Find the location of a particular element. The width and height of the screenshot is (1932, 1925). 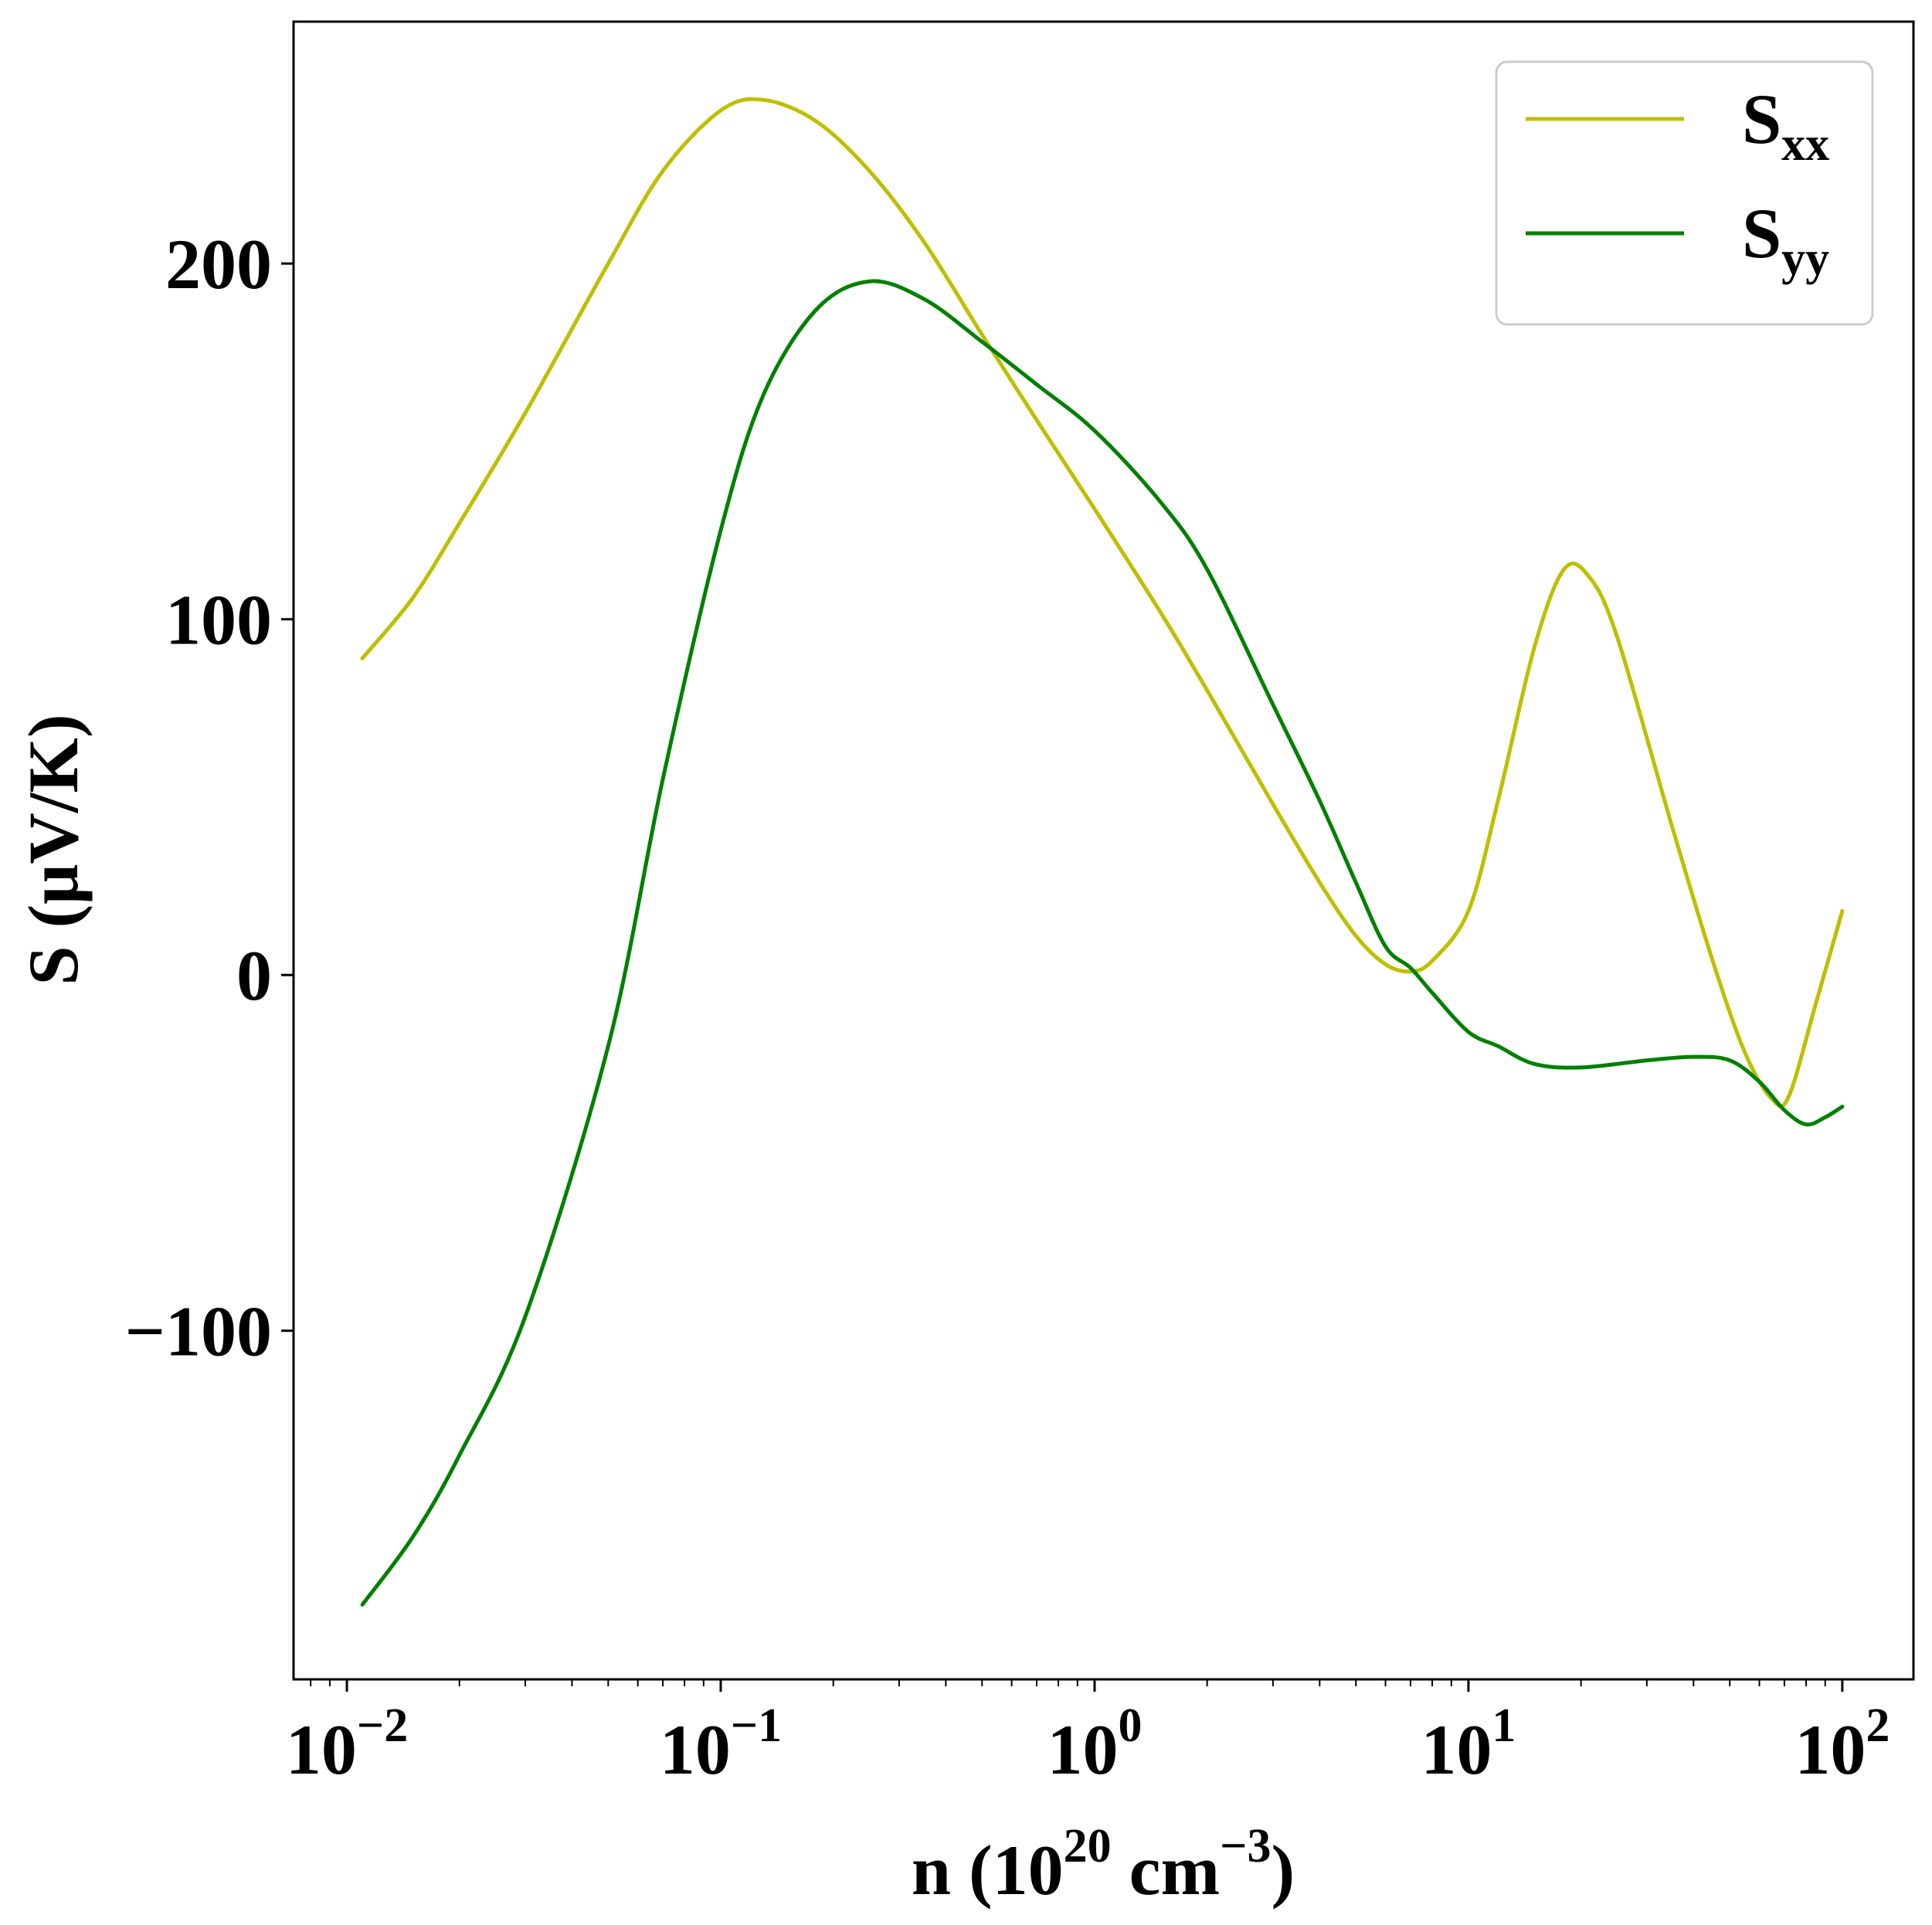

y-tick-label: 200 is located at coordinates (218, 264).